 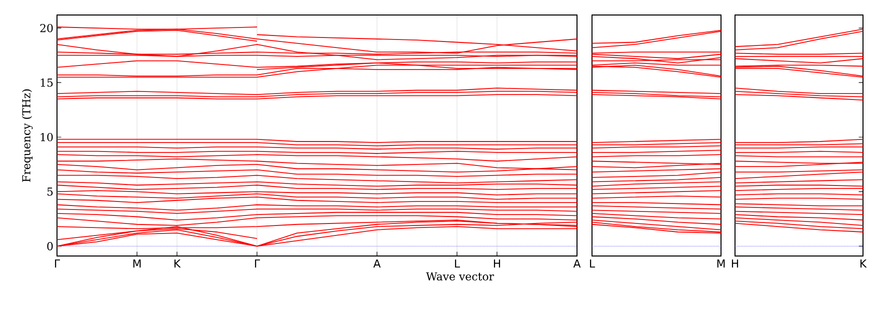 I want to click on y-tick-label: 10, so click(x=46, y=137).